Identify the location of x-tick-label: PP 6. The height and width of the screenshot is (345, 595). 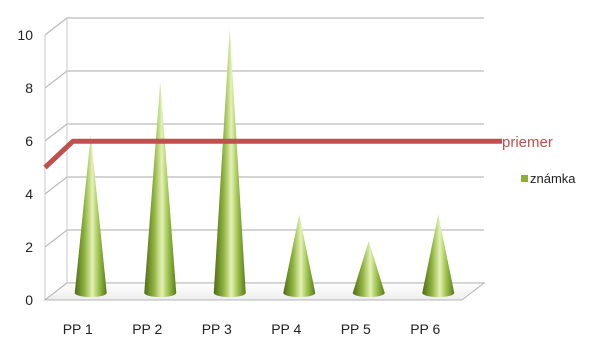
(425, 329).